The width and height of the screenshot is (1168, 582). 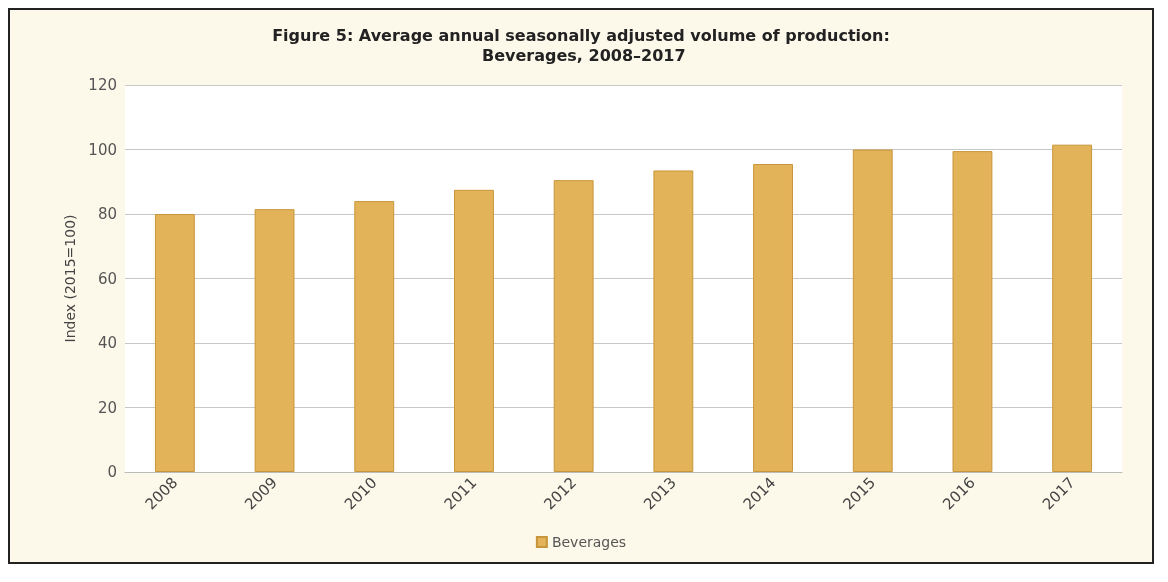 What do you see at coordinates (107, 407) in the screenshot?
I see `y-tick-label: 20` at bounding box center [107, 407].